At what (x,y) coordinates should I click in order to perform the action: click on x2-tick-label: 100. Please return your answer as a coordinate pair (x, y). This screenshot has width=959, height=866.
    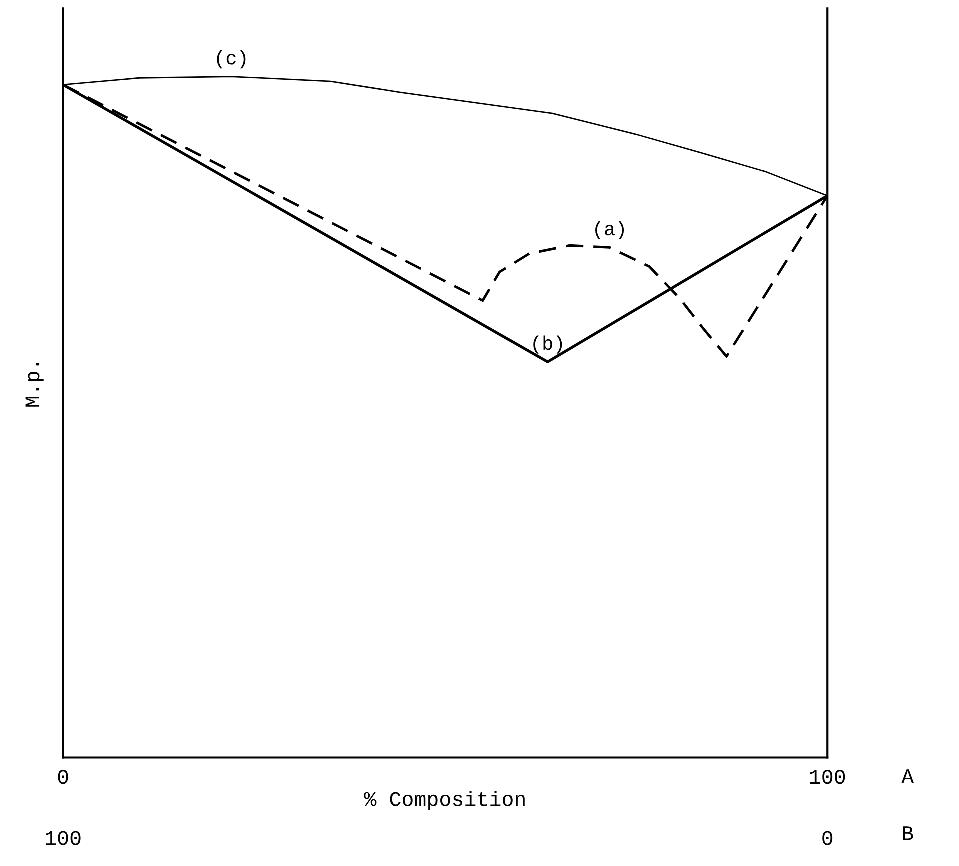
    Looking at the image, I should click on (63, 838).